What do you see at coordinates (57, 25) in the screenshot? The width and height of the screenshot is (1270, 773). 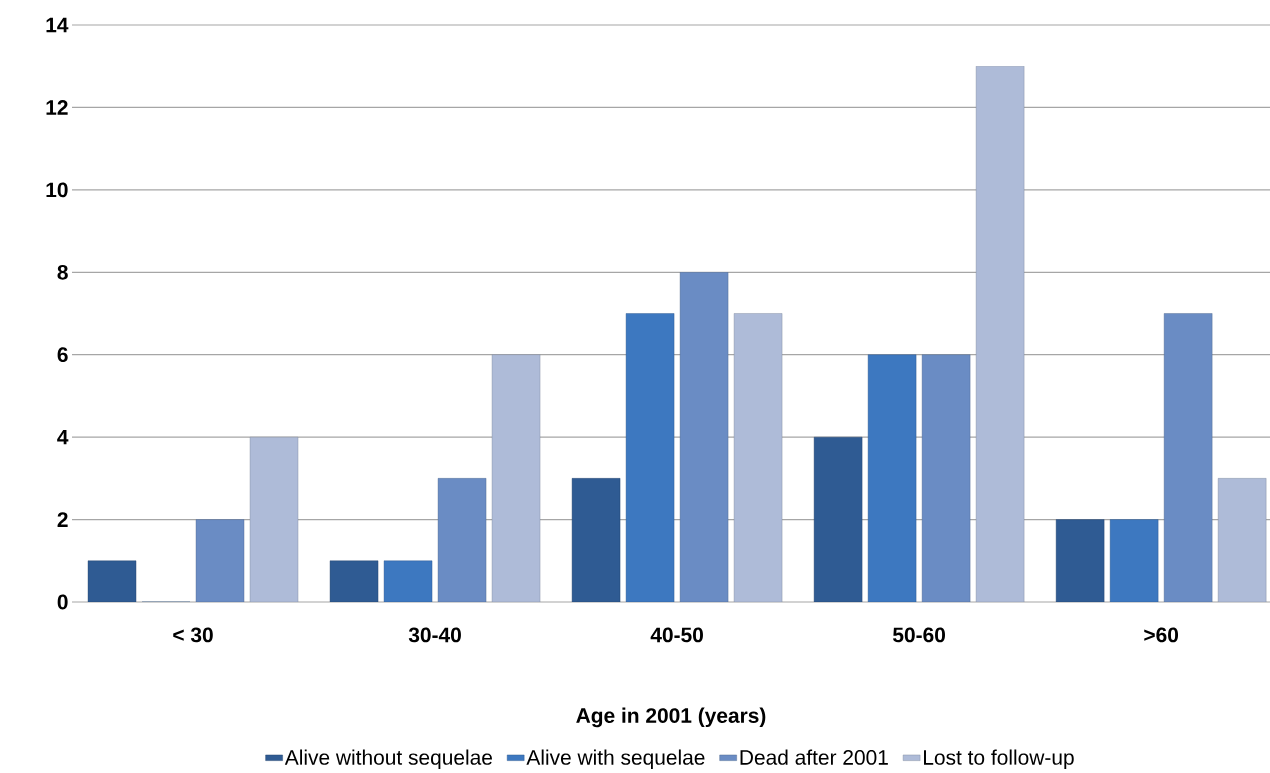 I see `y-tick-label: 14` at bounding box center [57, 25].